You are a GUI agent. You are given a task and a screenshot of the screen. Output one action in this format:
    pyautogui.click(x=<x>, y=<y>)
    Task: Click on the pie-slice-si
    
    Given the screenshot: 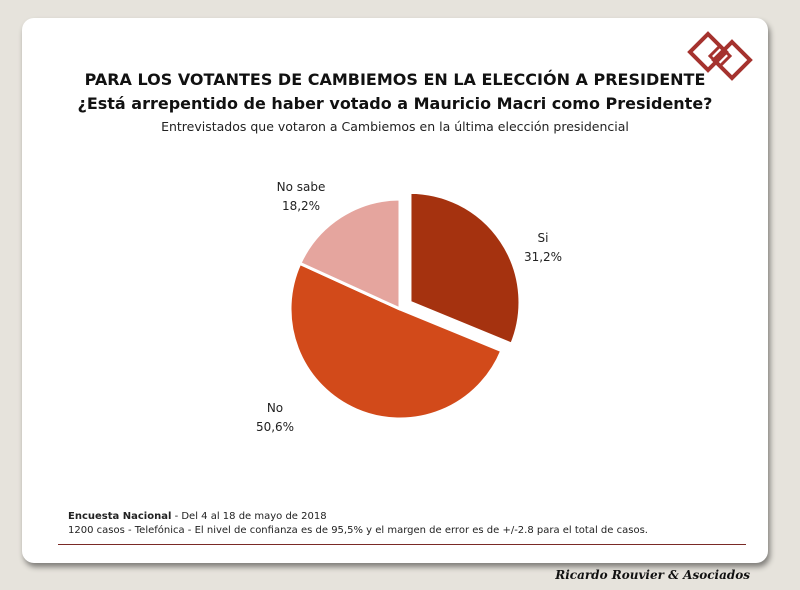 What is the action you would take?
    pyautogui.click(x=465, y=268)
    